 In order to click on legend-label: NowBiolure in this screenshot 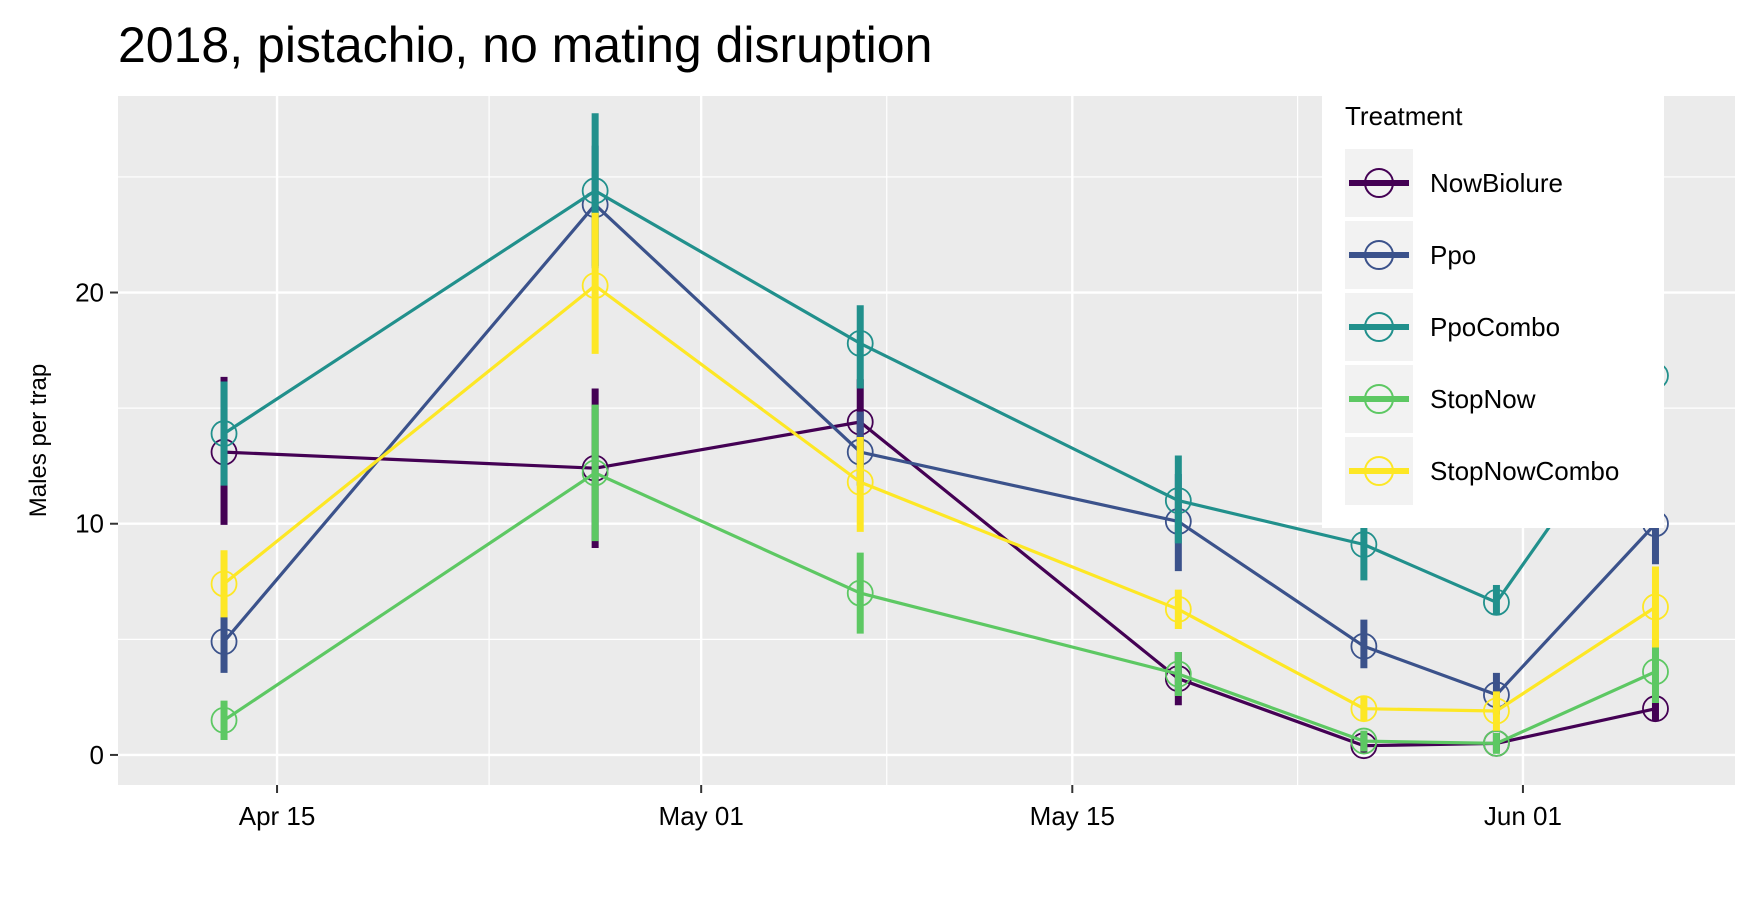, I will do `click(1496, 183)`.